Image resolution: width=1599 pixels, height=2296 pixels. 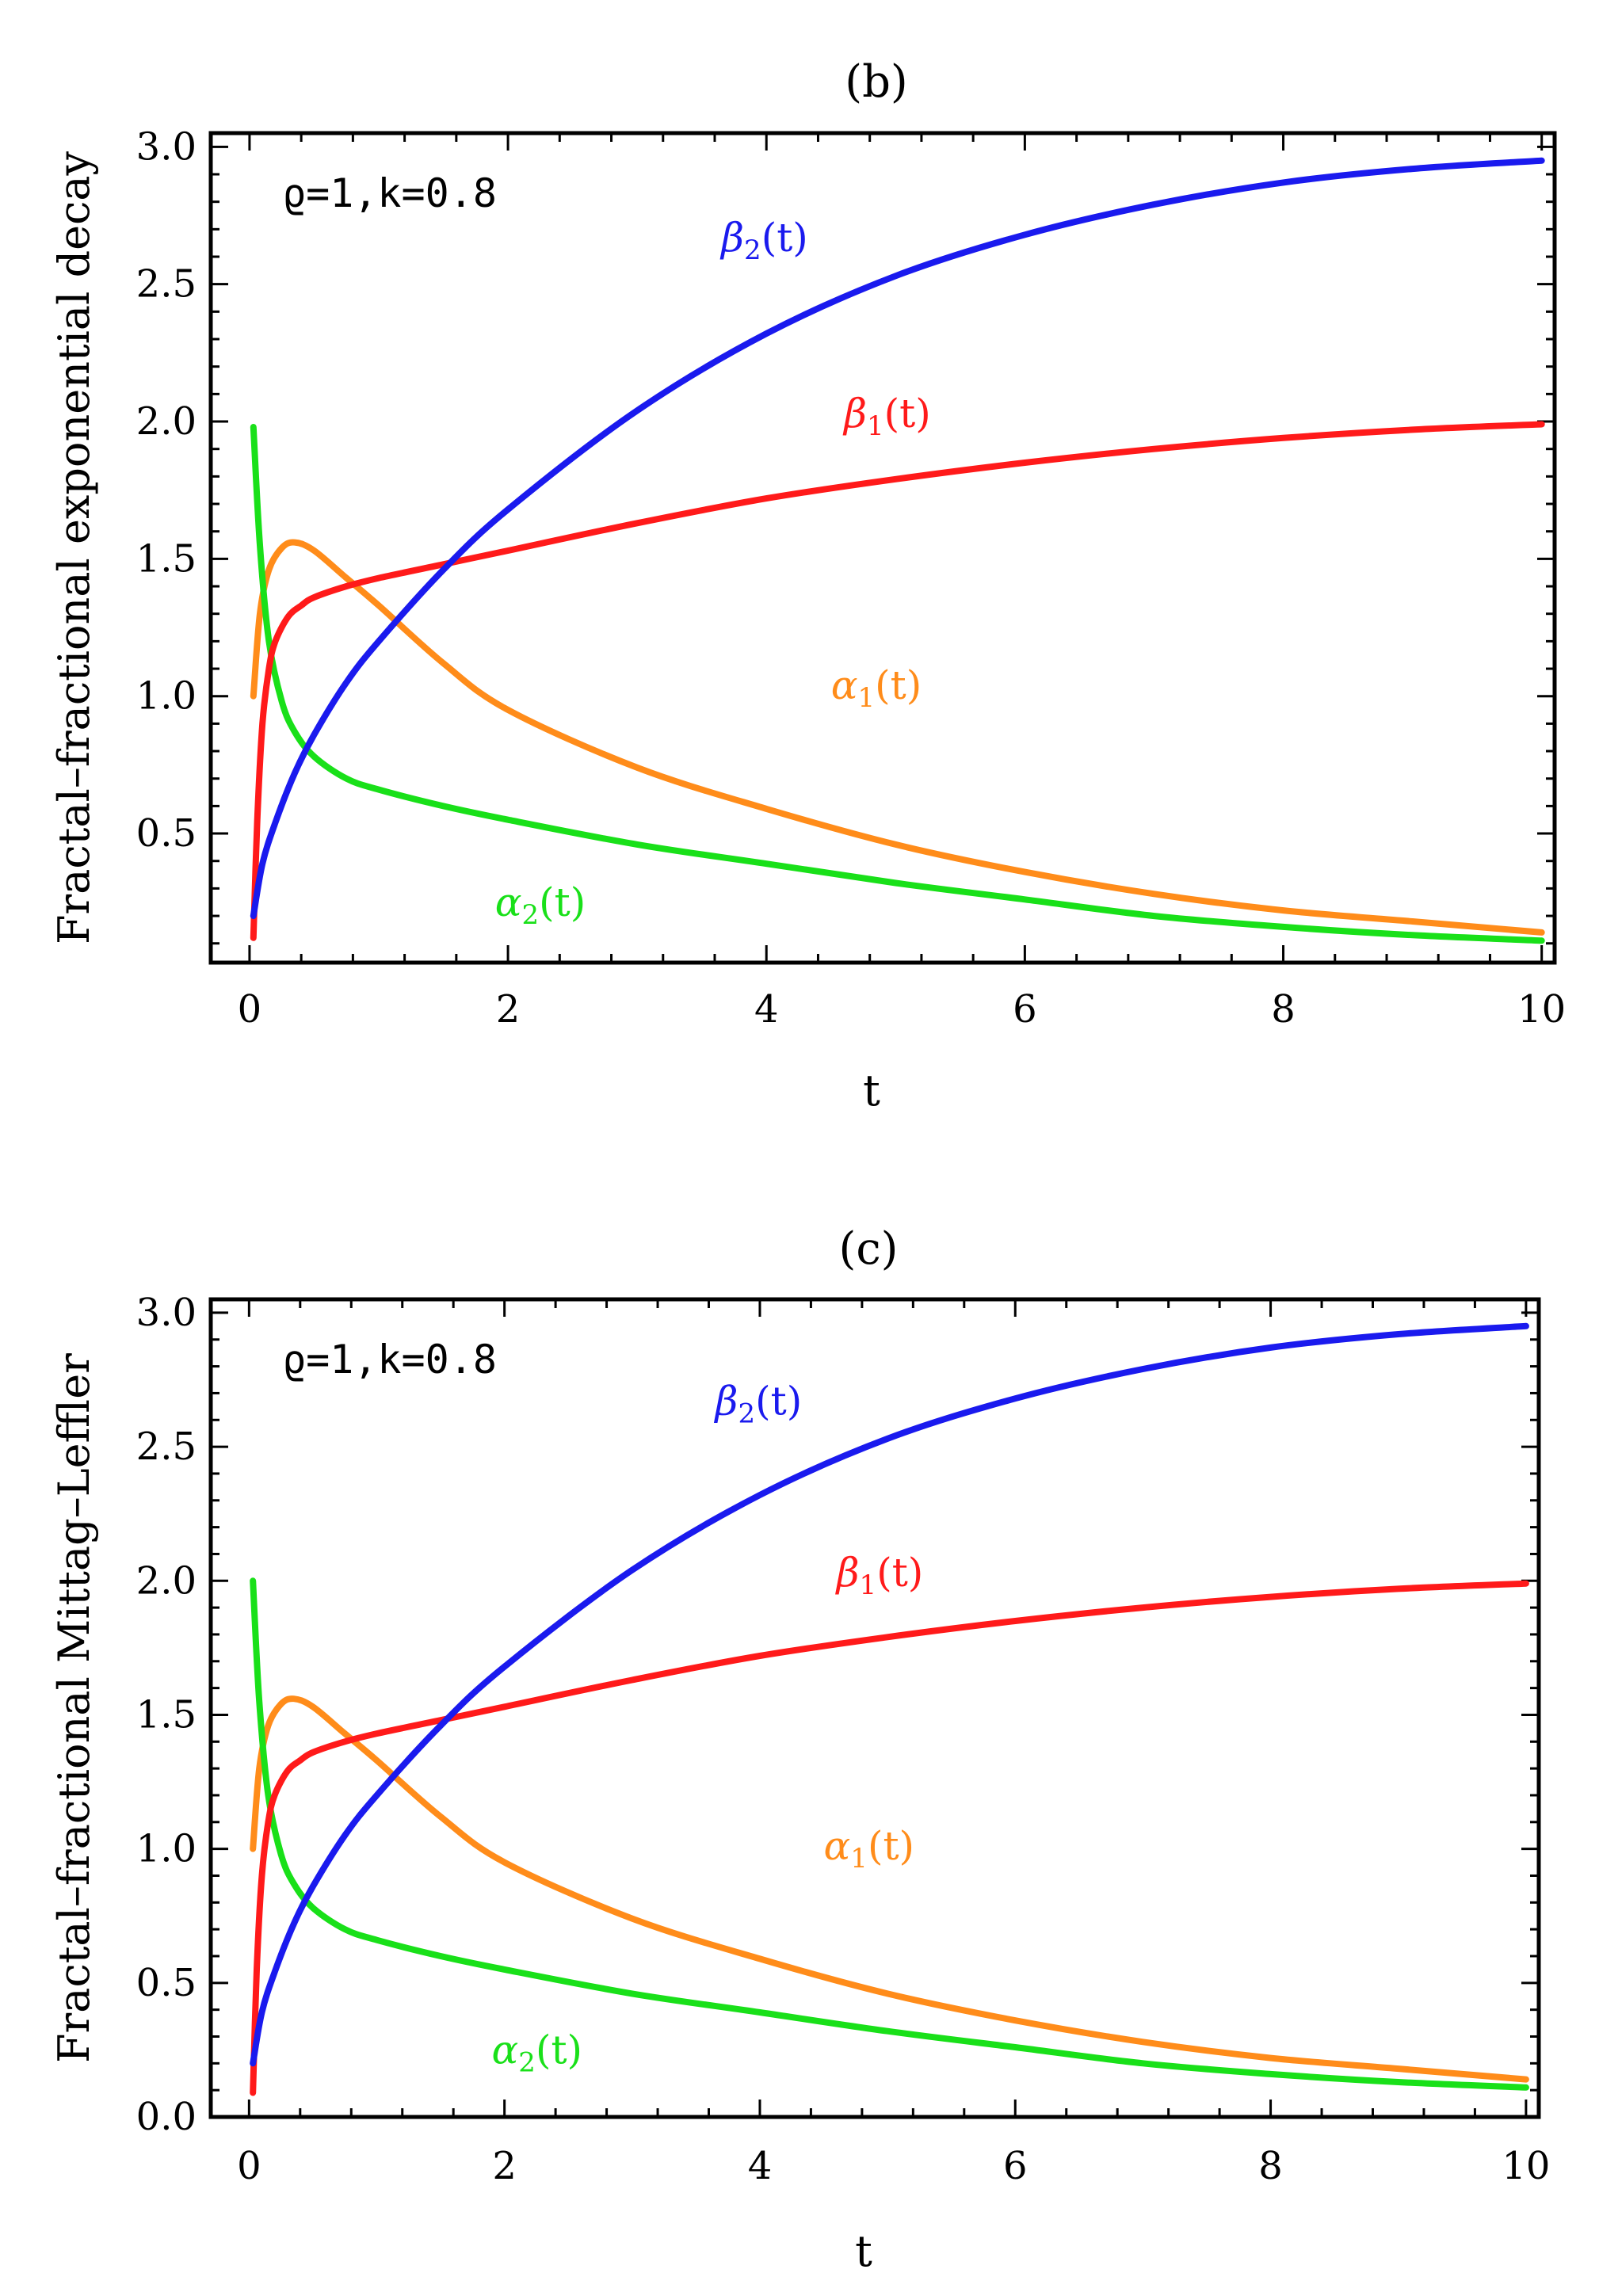 What do you see at coordinates (876, 82) in the screenshot?
I see `chart-title: (b)` at bounding box center [876, 82].